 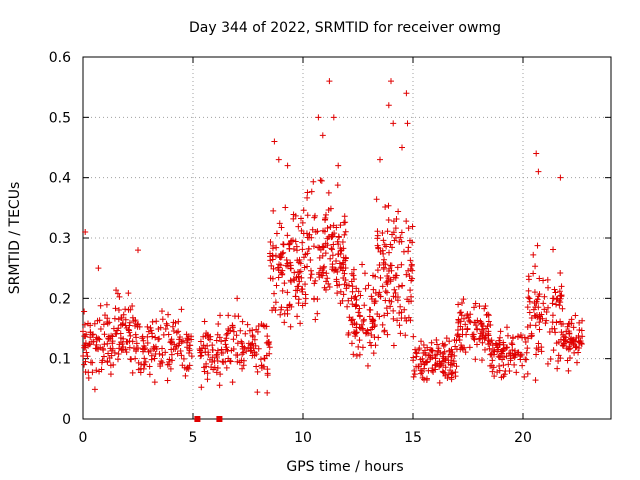 What do you see at coordinates (560, 177) in the screenshot?
I see `data-point-peak` at bounding box center [560, 177].